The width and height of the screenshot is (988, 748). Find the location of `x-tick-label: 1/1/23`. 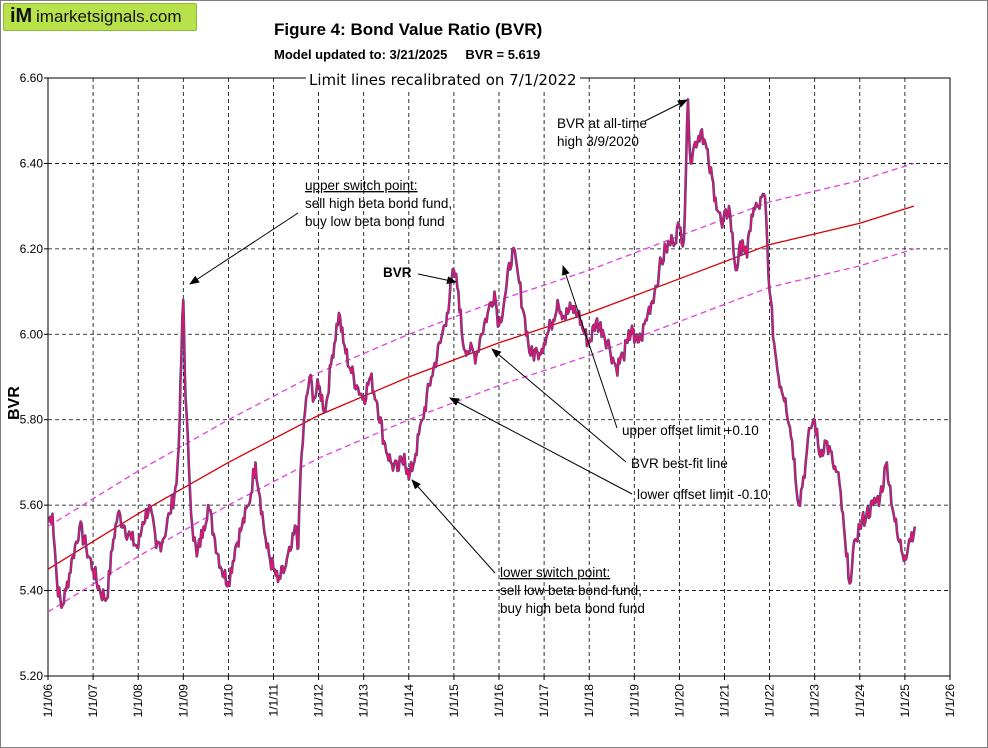

x-tick-label: 1/1/23 is located at coordinates (815, 701).